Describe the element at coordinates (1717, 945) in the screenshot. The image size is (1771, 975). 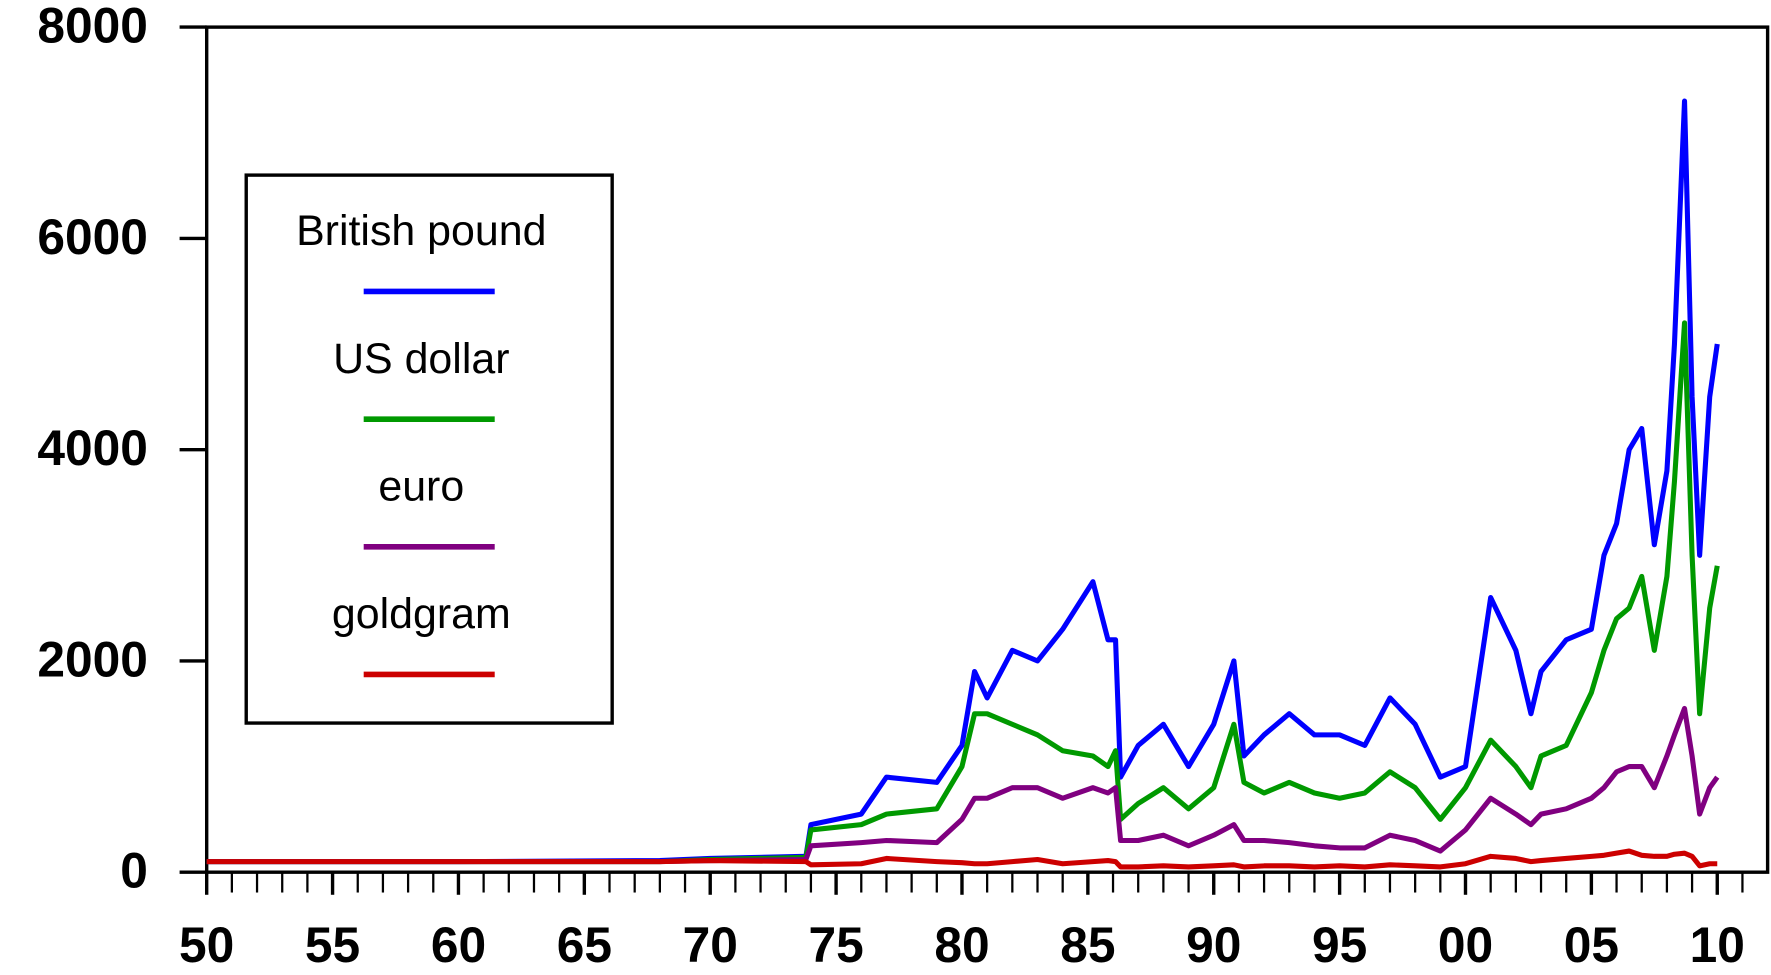
I see `x-tick-label: 10` at that location.